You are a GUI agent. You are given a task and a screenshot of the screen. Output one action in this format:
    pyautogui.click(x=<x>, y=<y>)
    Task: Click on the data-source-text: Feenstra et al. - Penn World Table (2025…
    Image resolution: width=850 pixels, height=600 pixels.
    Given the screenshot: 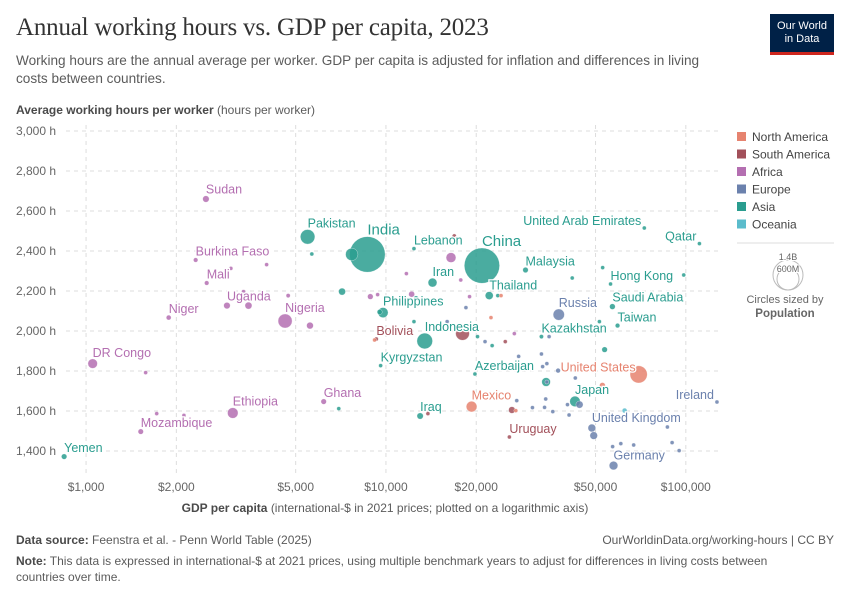 What is the action you would take?
    pyautogui.click(x=202, y=540)
    